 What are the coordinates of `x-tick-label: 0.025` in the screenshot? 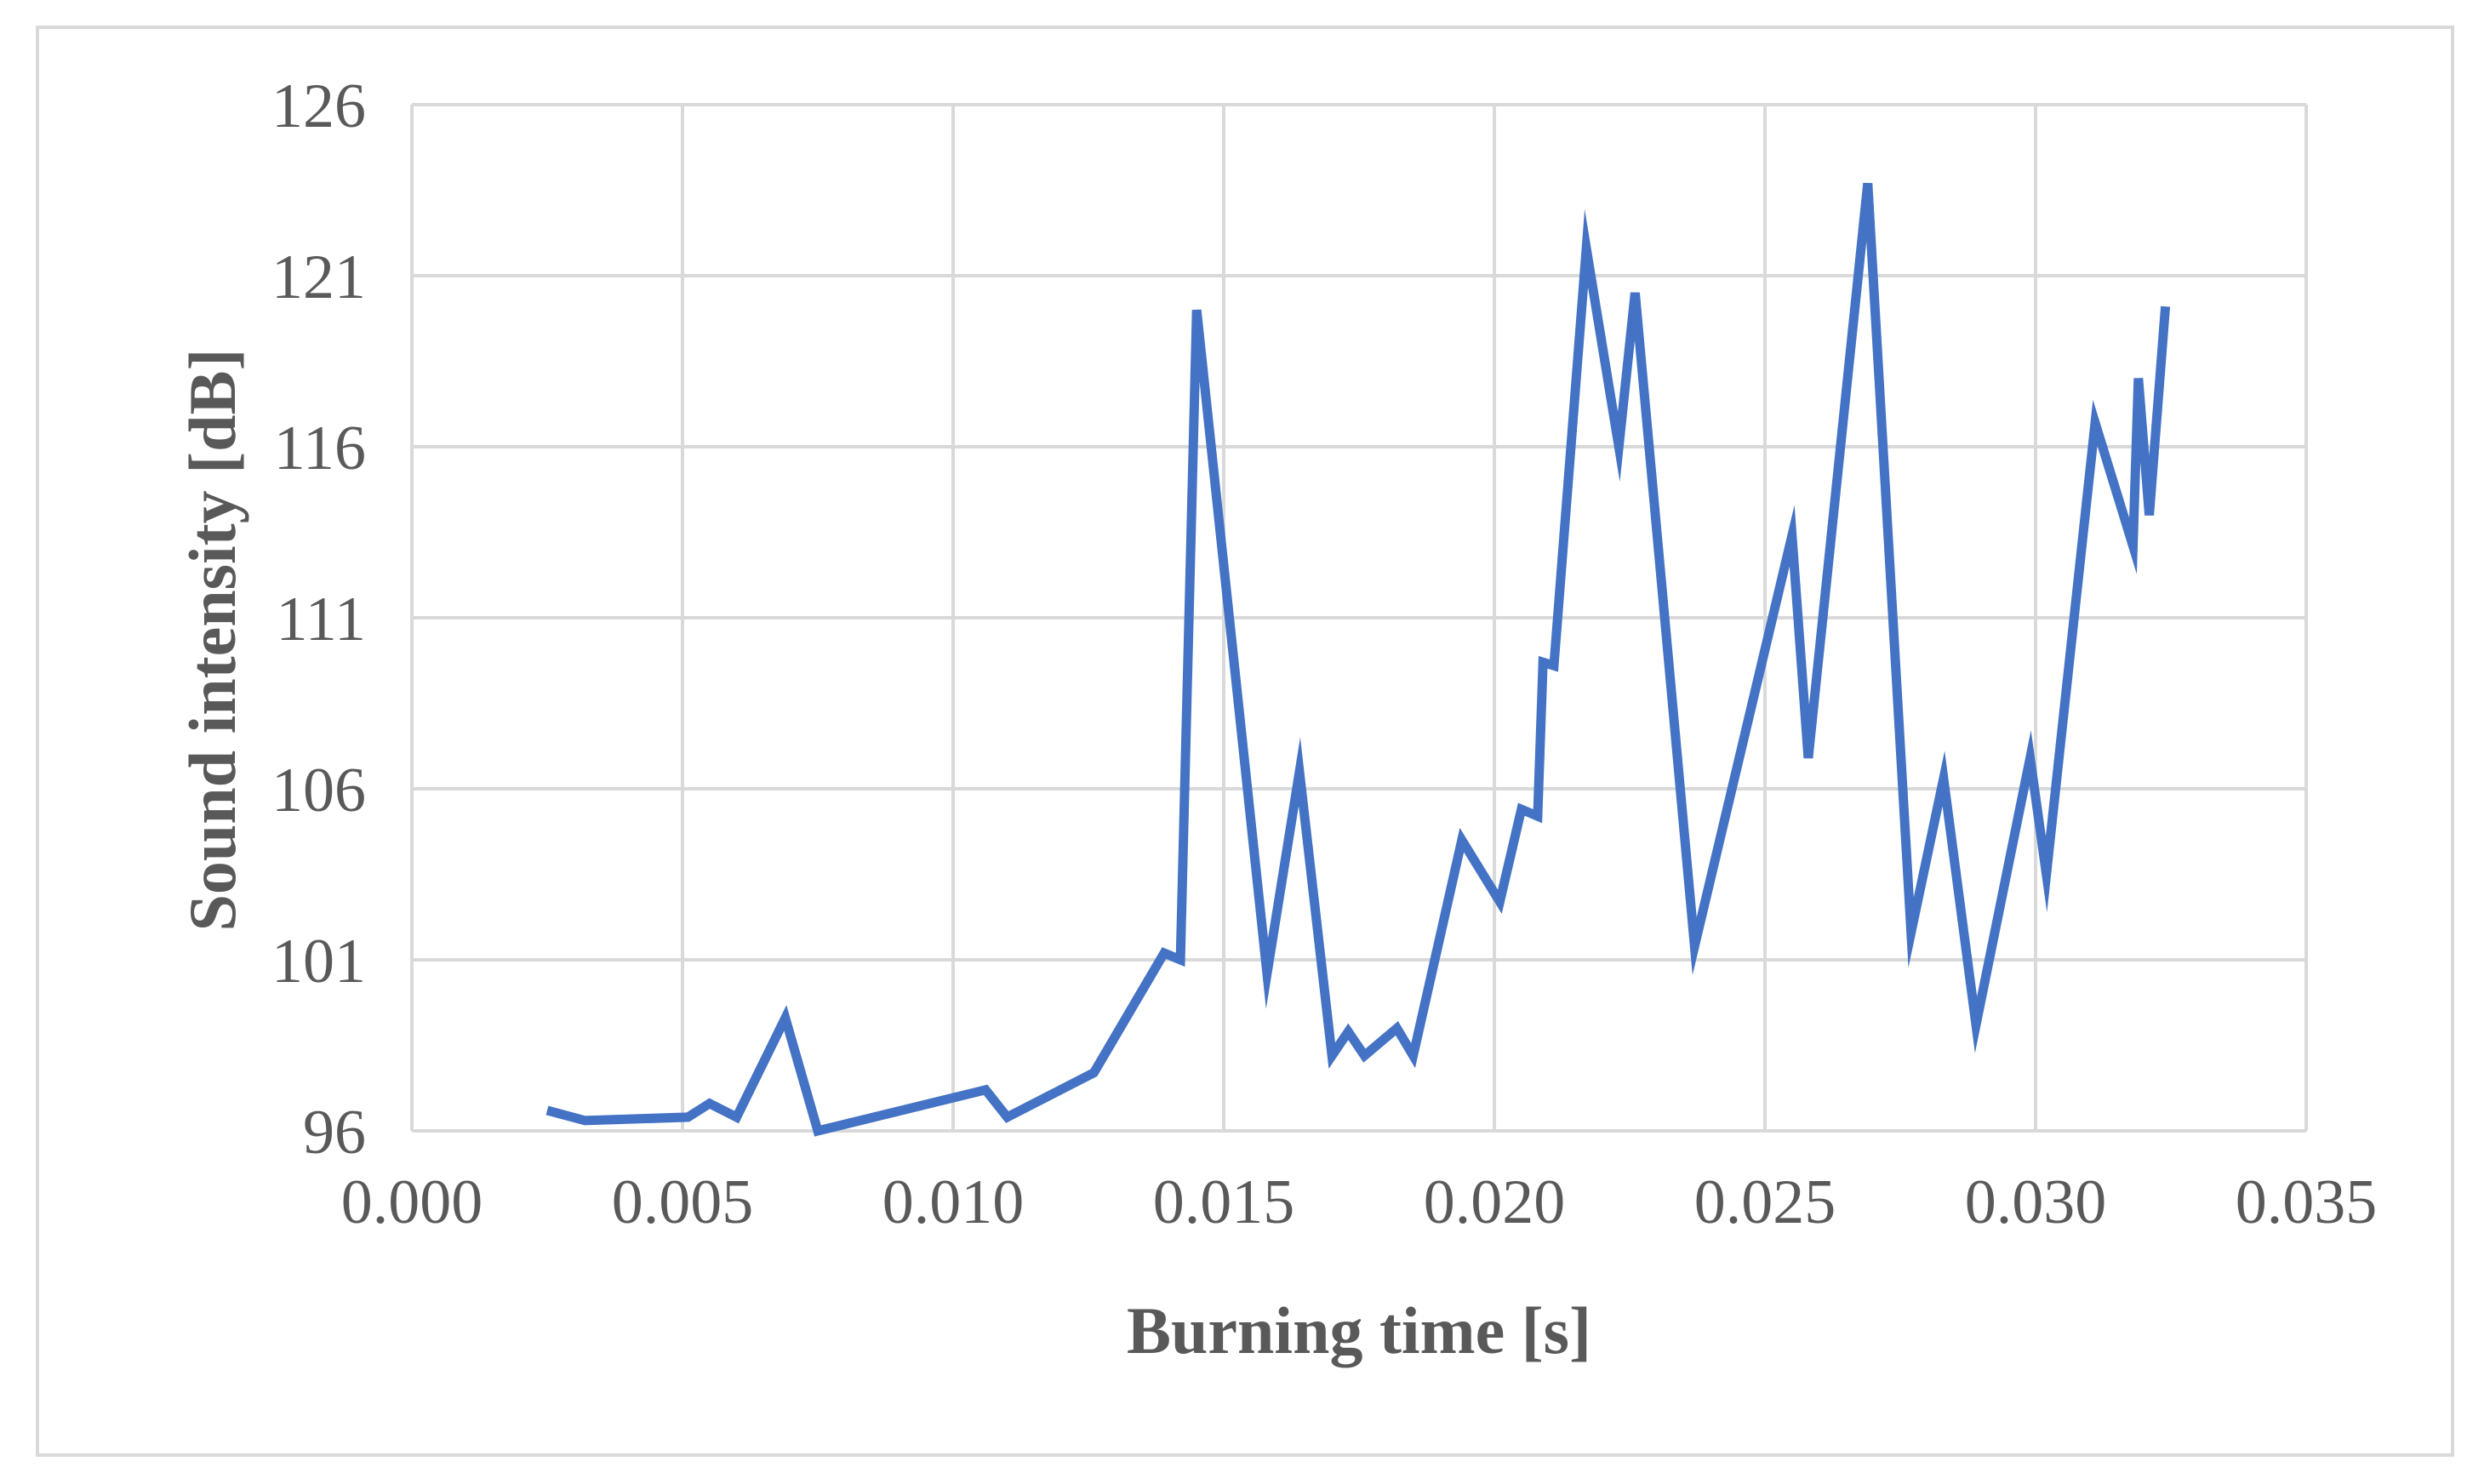 It's located at (1765, 1202).